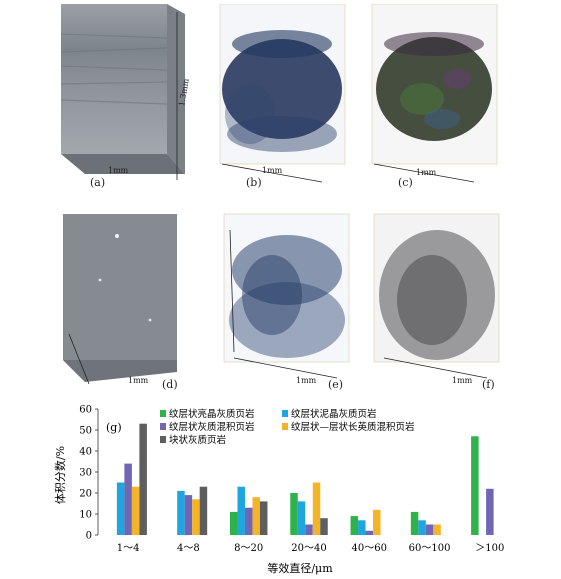 The image size is (561, 579). Describe the element at coordinates (212, 427) in the screenshot. I see `legend-label: 纹层状灰质混积页岩` at that location.